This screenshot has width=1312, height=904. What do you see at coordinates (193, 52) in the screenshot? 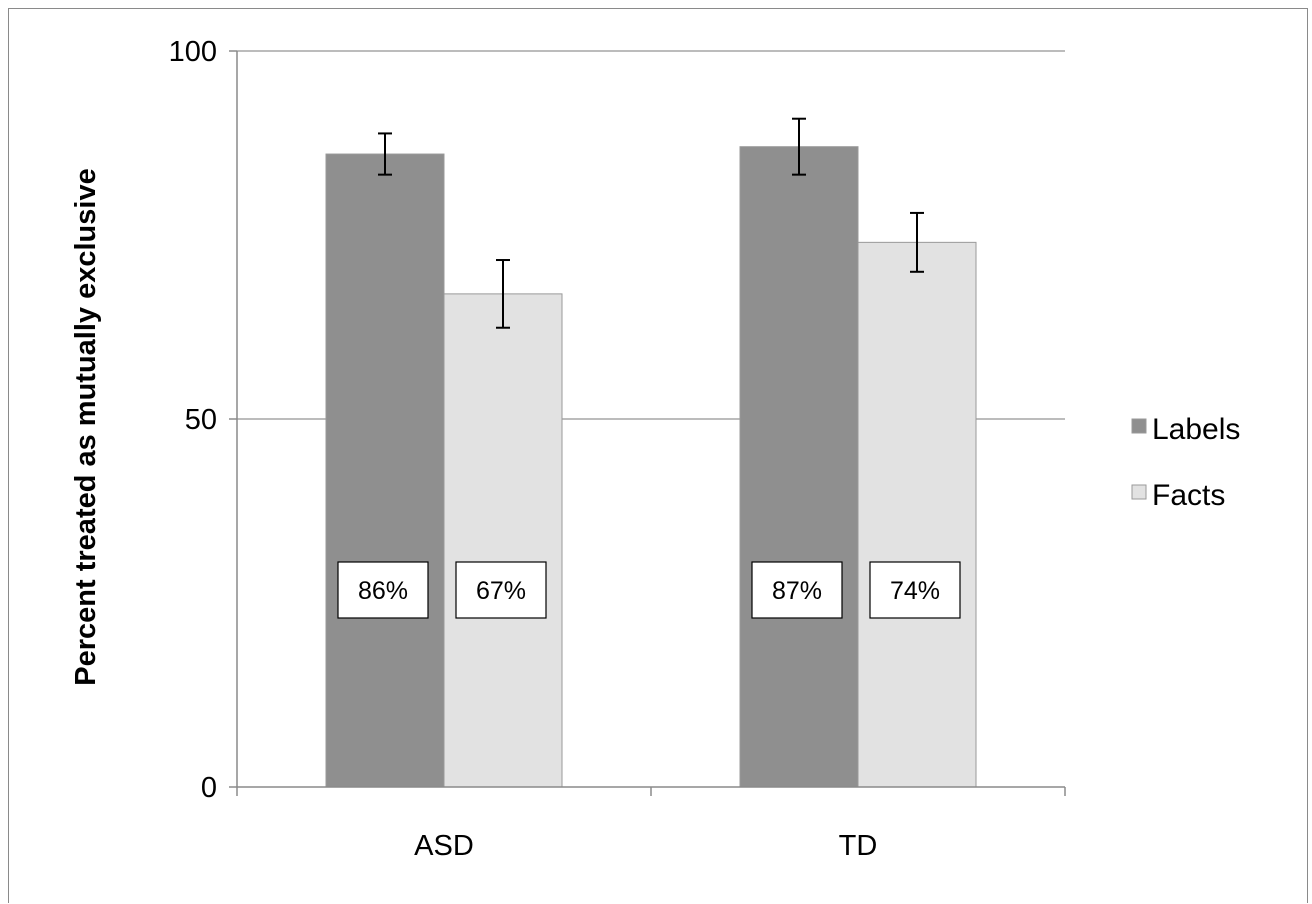
I see `y-tick-label: 100` at bounding box center [193, 52].